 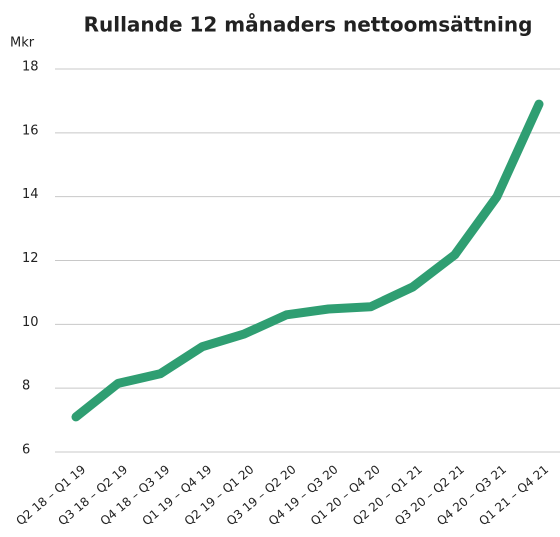 I want to click on y-tick-label: 12, so click(x=30, y=258).